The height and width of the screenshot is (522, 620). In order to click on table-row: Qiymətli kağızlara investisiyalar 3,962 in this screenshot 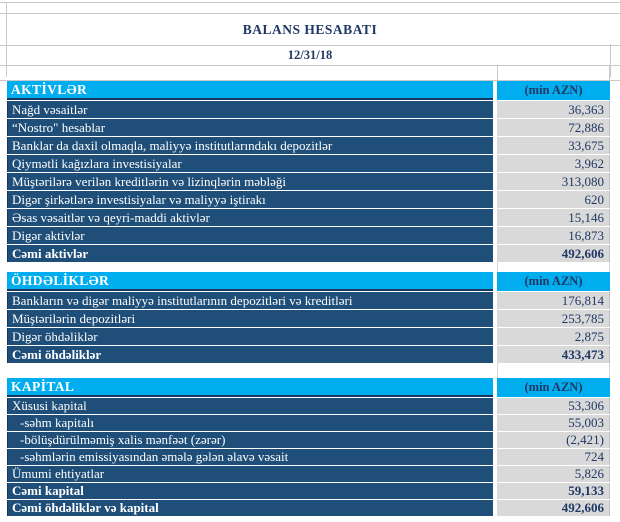, I will do `click(310, 163)`.